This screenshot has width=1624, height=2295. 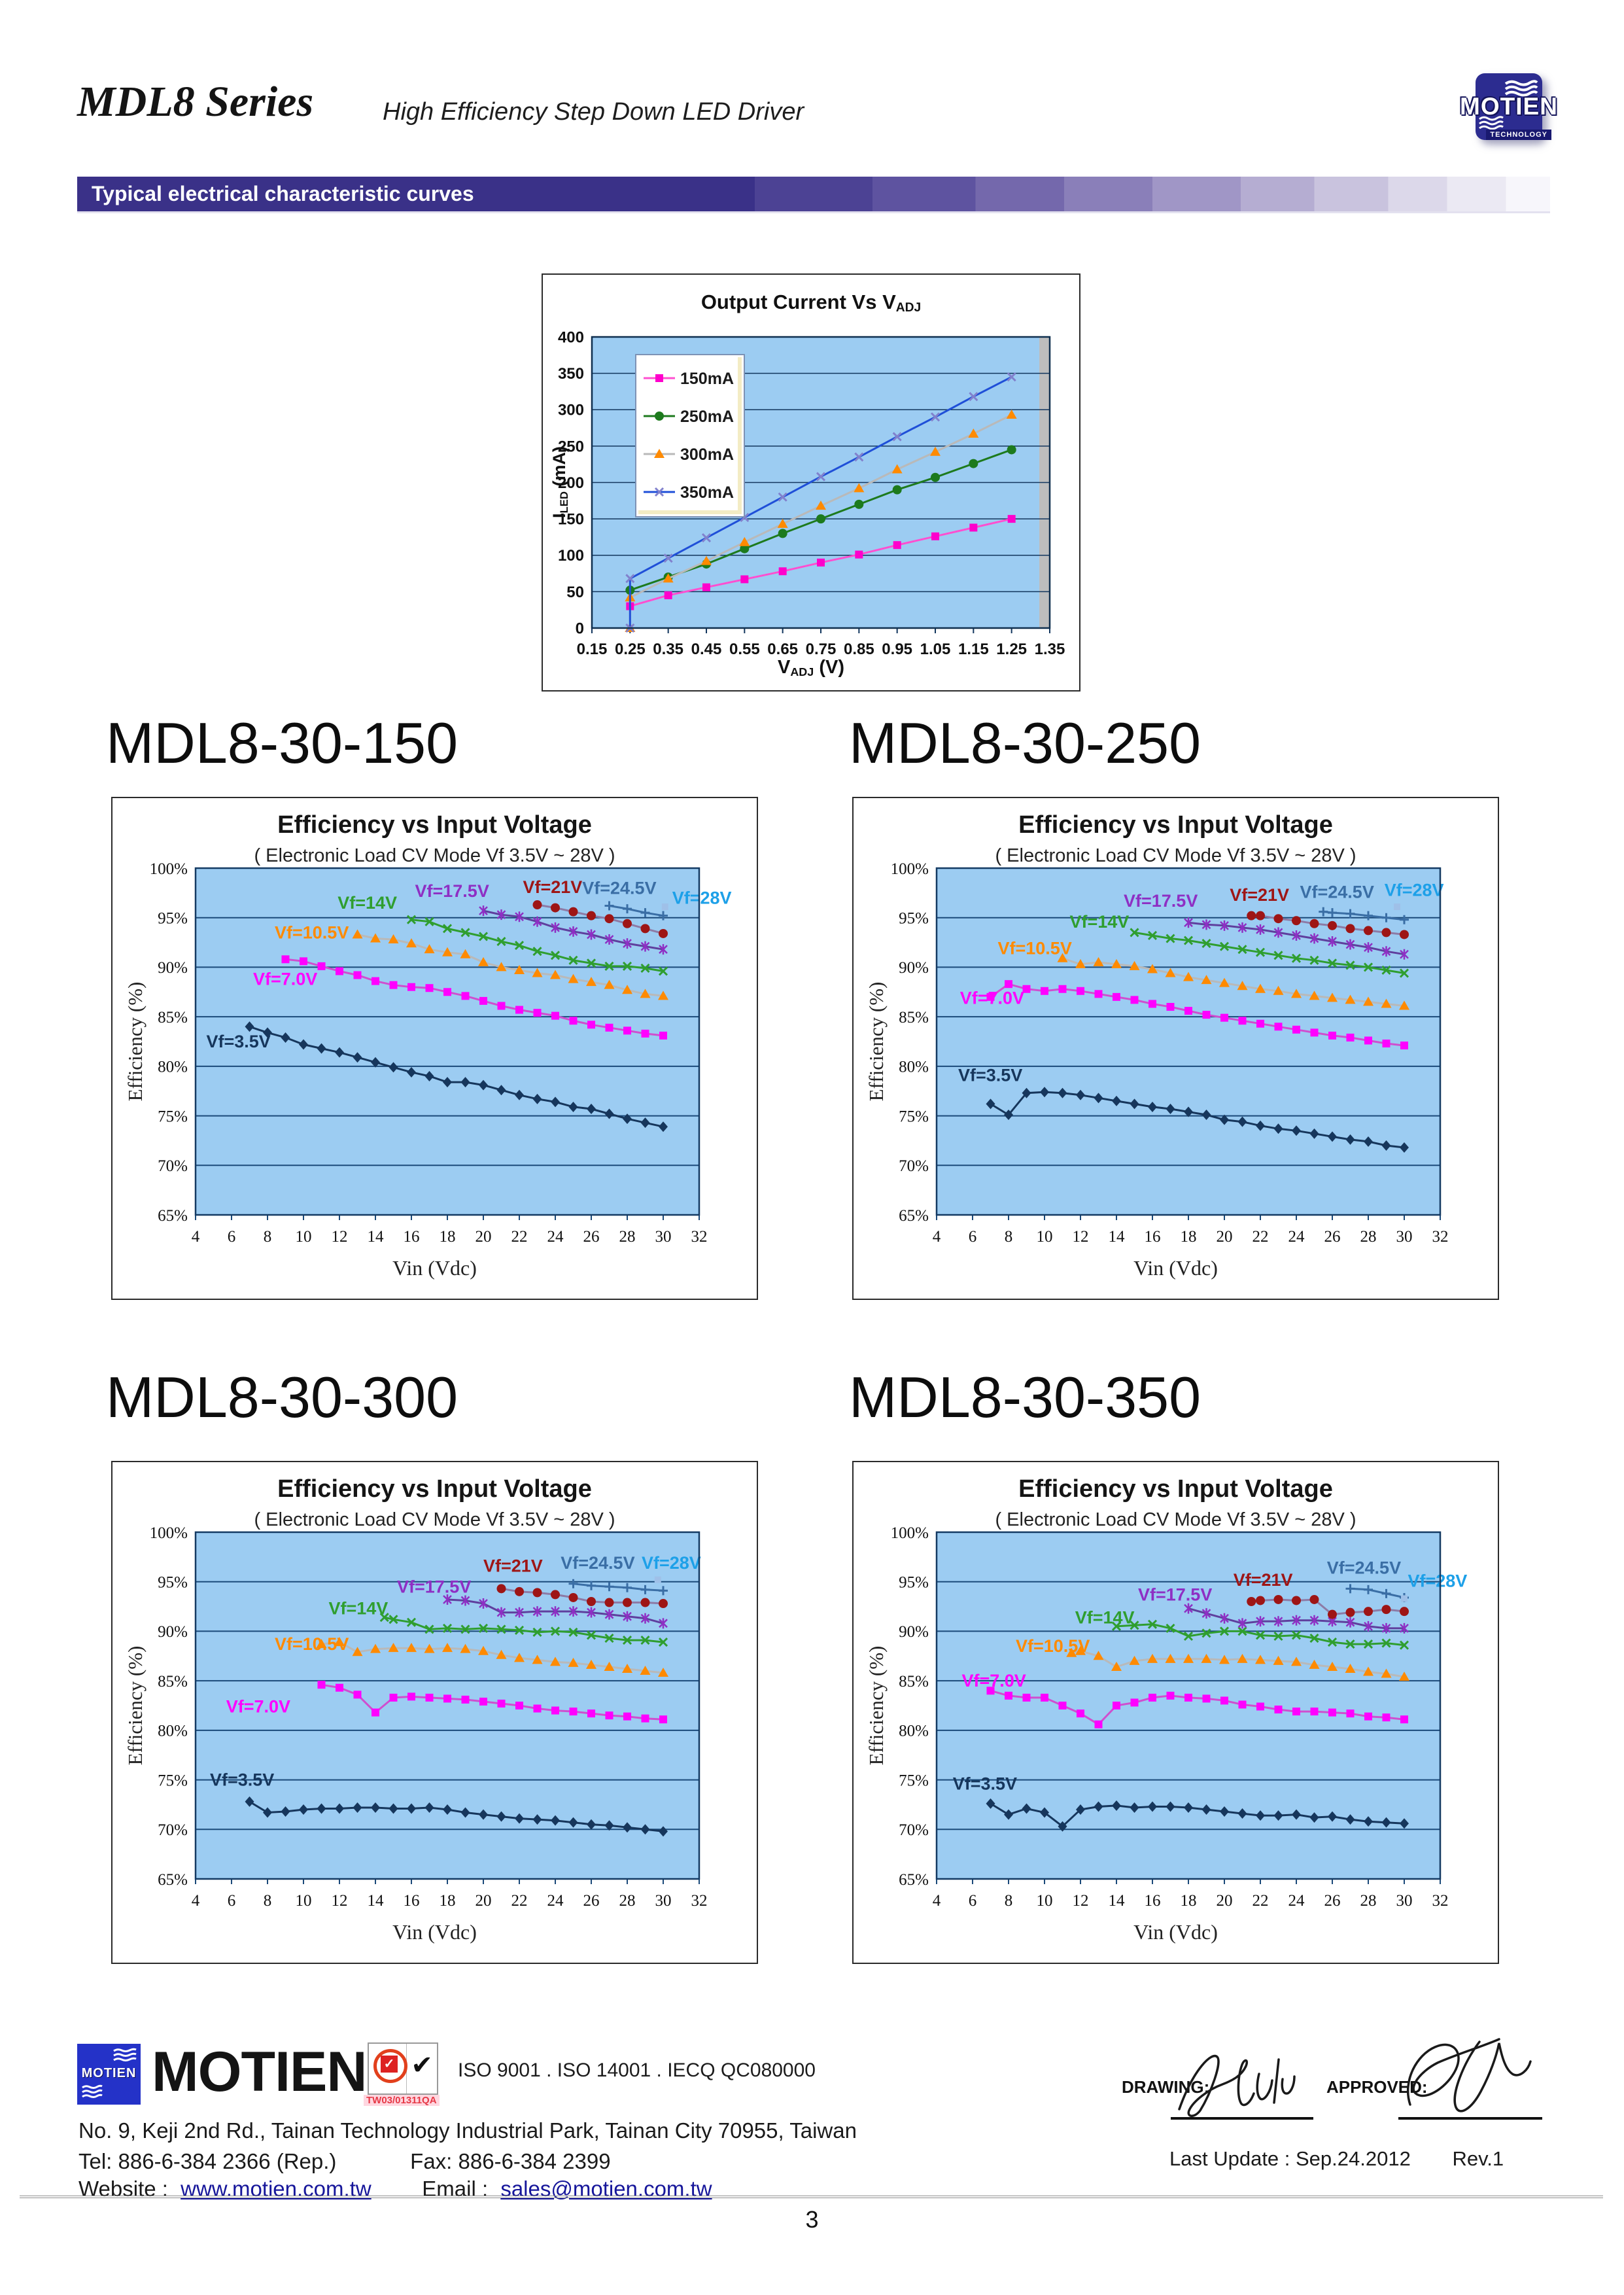 What do you see at coordinates (822, 649) in the screenshot?
I see `svg-text: 0.75` at bounding box center [822, 649].